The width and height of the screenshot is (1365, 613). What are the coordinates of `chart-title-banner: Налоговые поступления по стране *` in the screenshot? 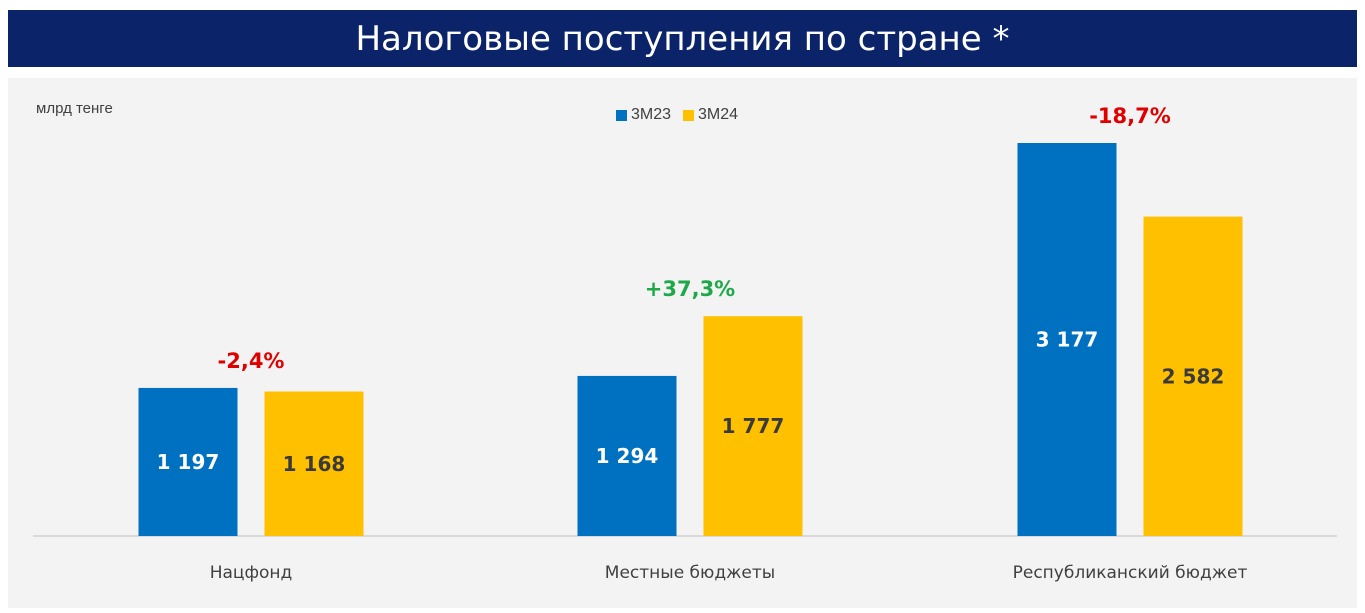 It's located at (682, 38).